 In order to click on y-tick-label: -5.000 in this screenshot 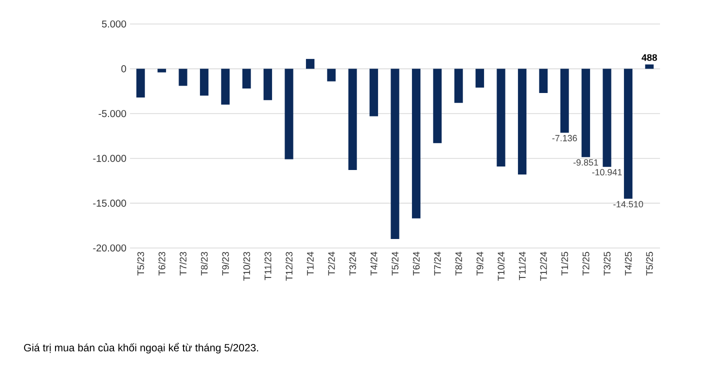, I will do `click(112, 114)`.